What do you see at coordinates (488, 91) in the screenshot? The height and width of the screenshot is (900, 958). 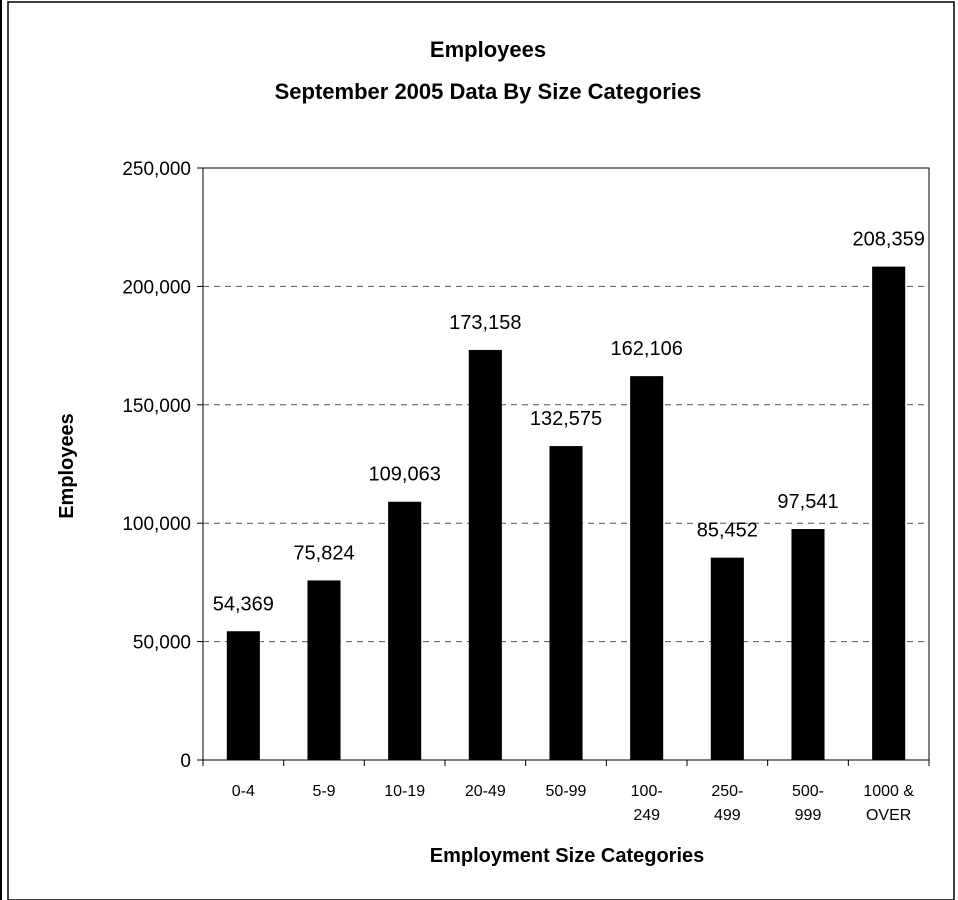 I see `chart-subtitle: September 2005 Data By Size Categories` at bounding box center [488, 91].